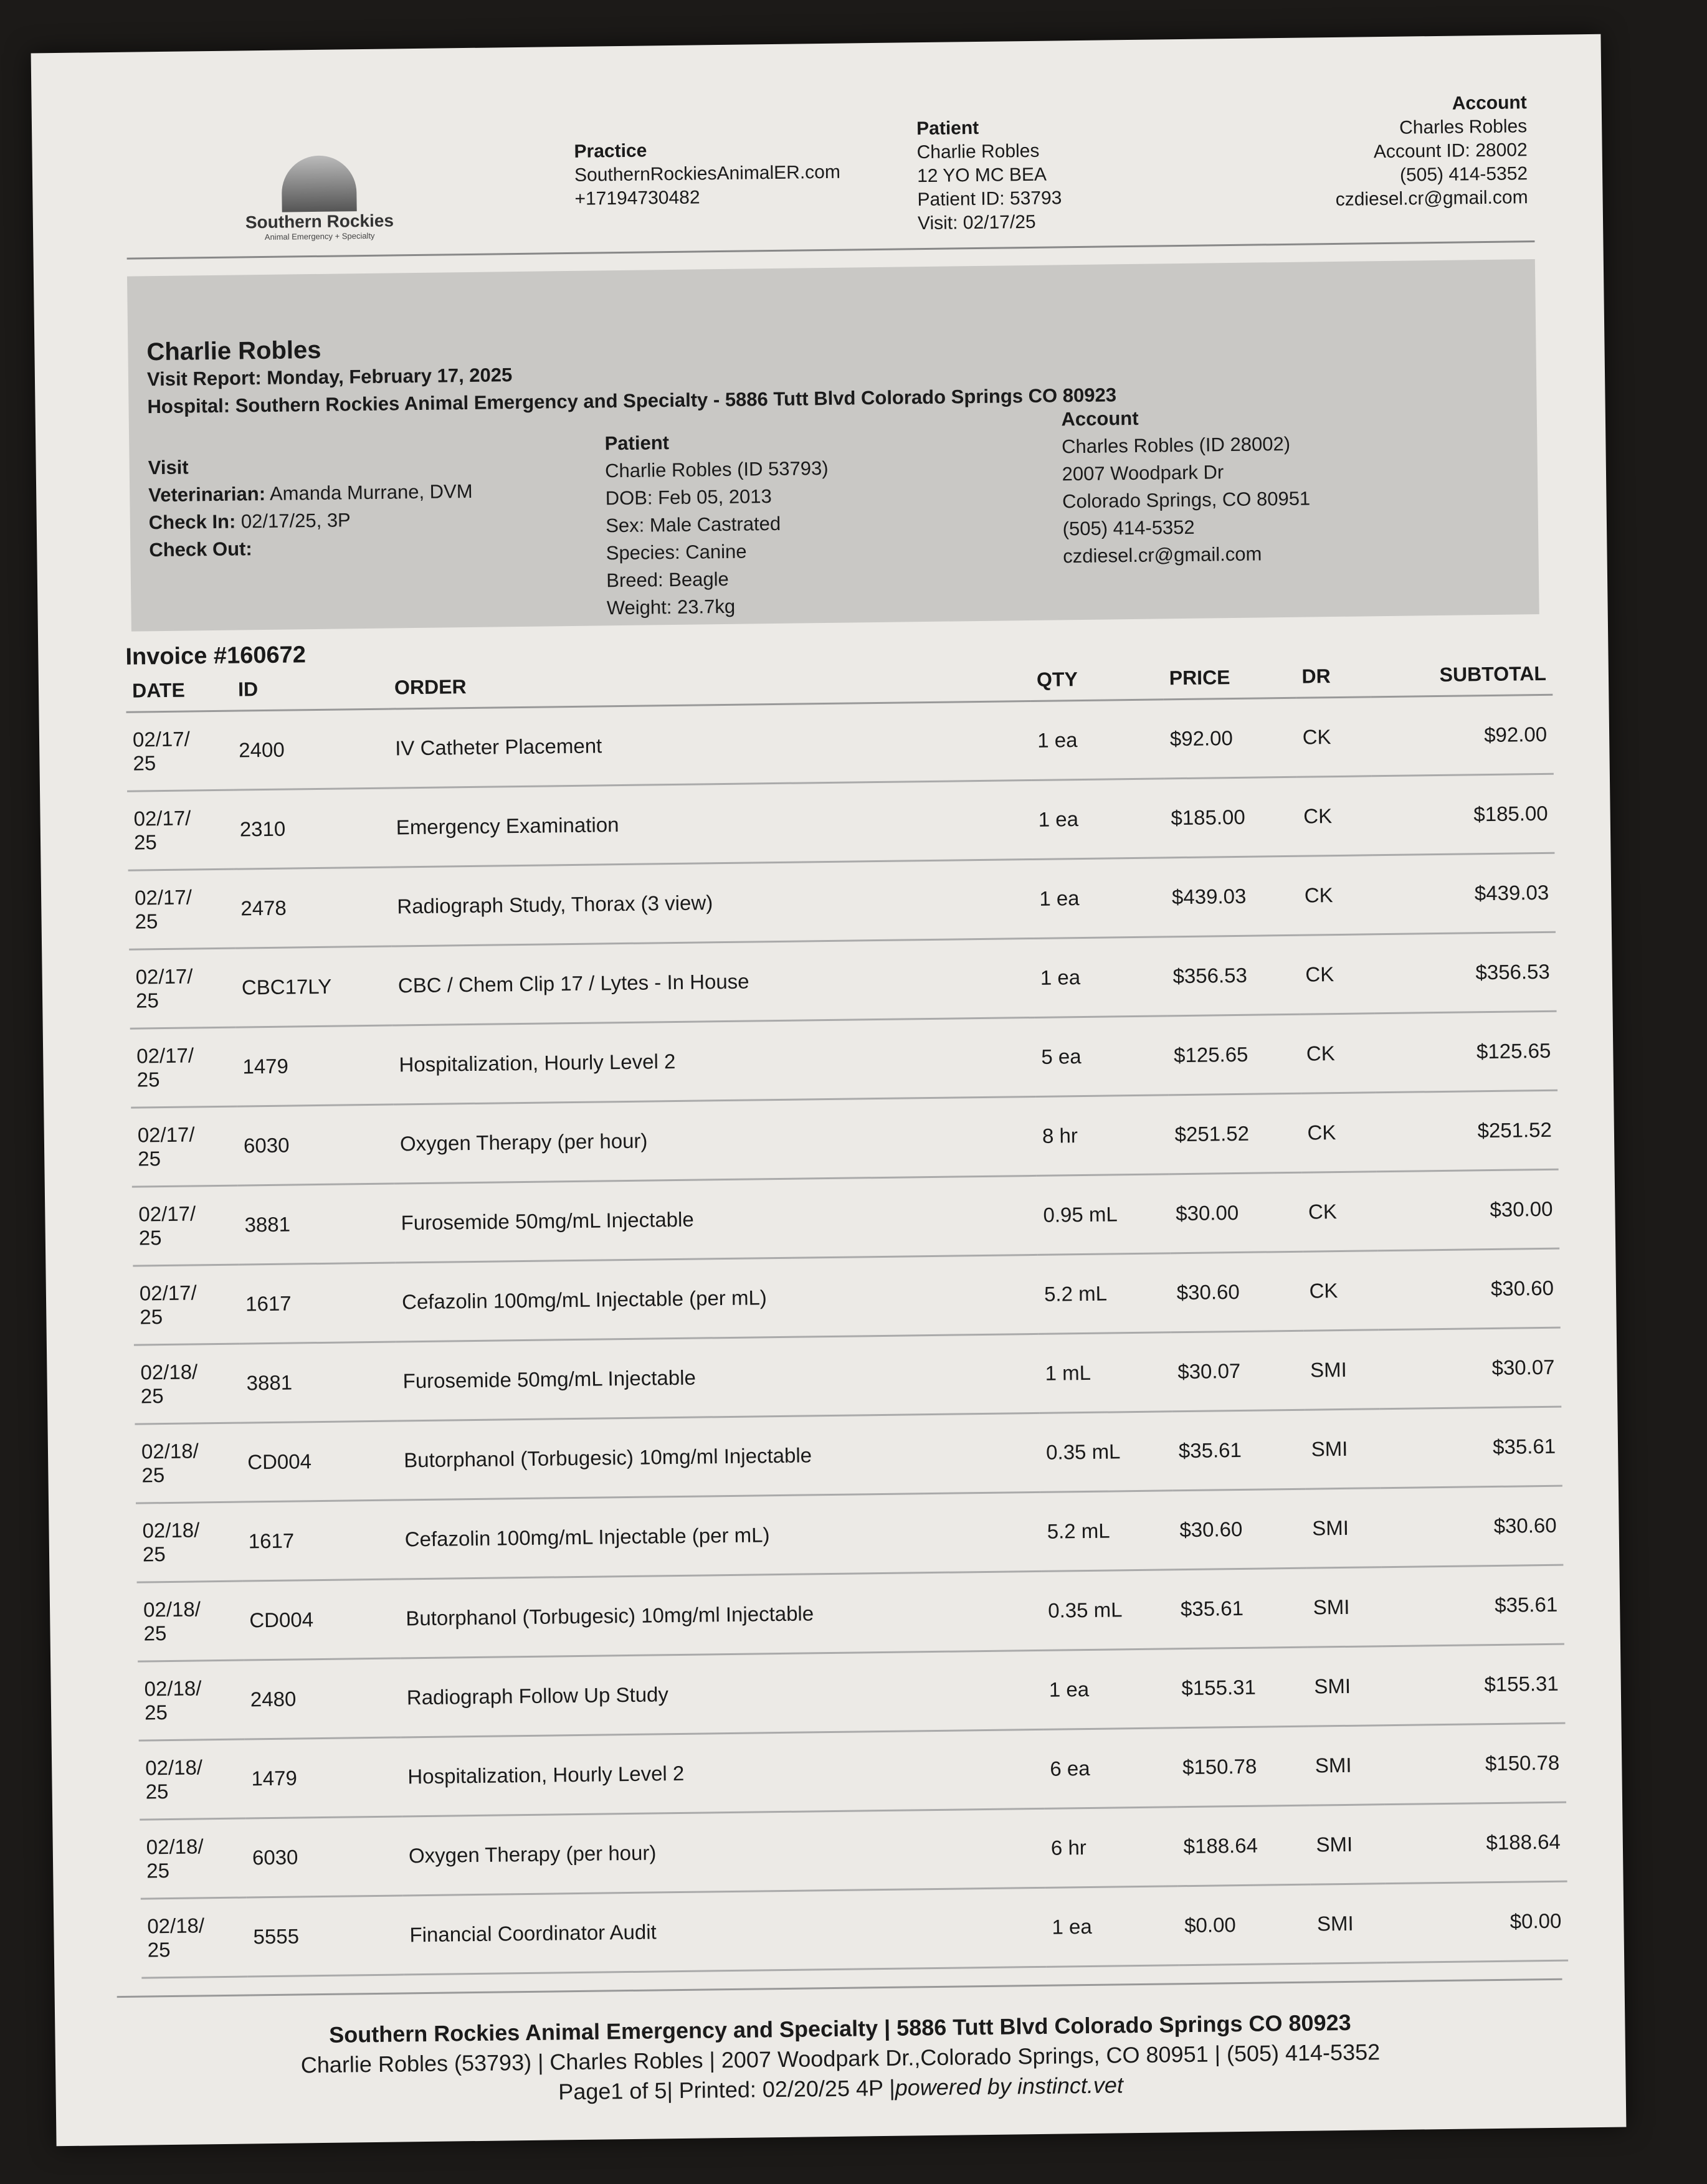 This screenshot has width=1707, height=2184. I want to click on cell-qty: 0.35 mL, so click(1108, 1610).